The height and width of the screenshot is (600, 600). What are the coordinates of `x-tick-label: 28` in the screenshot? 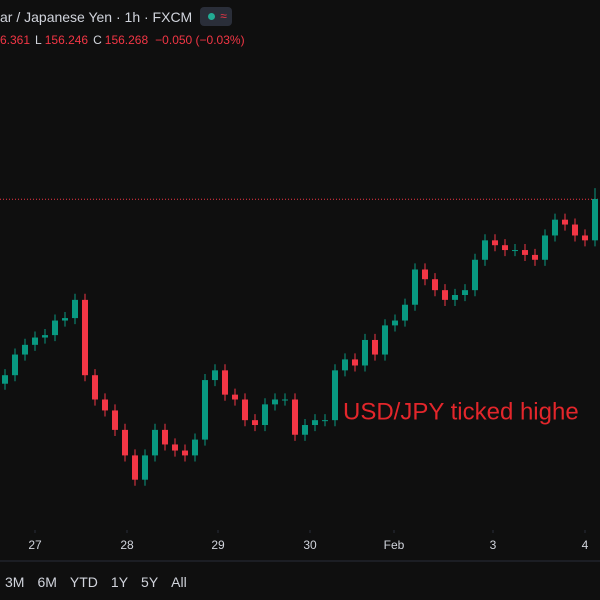 It's located at (127, 545).